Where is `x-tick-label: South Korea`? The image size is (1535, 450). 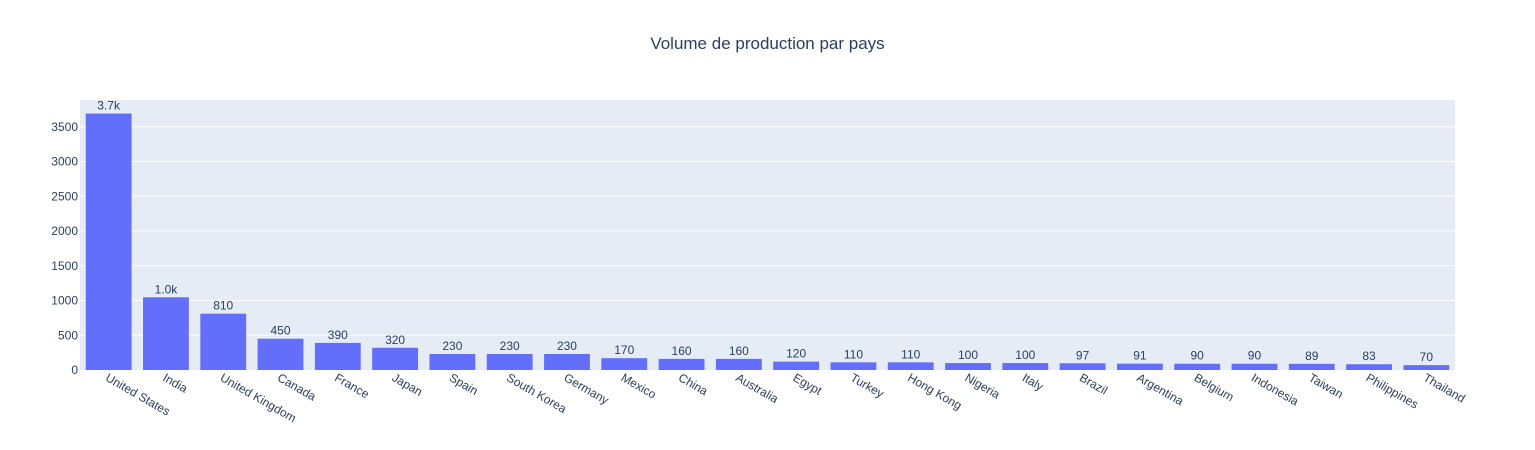 x-tick-label: South Korea is located at coordinates (536, 393).